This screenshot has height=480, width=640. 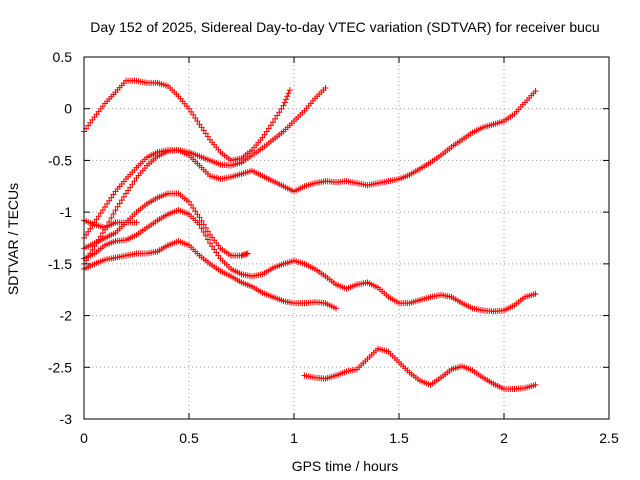 I want to click on y-tick-label: 0, so click(x=68, y=109).